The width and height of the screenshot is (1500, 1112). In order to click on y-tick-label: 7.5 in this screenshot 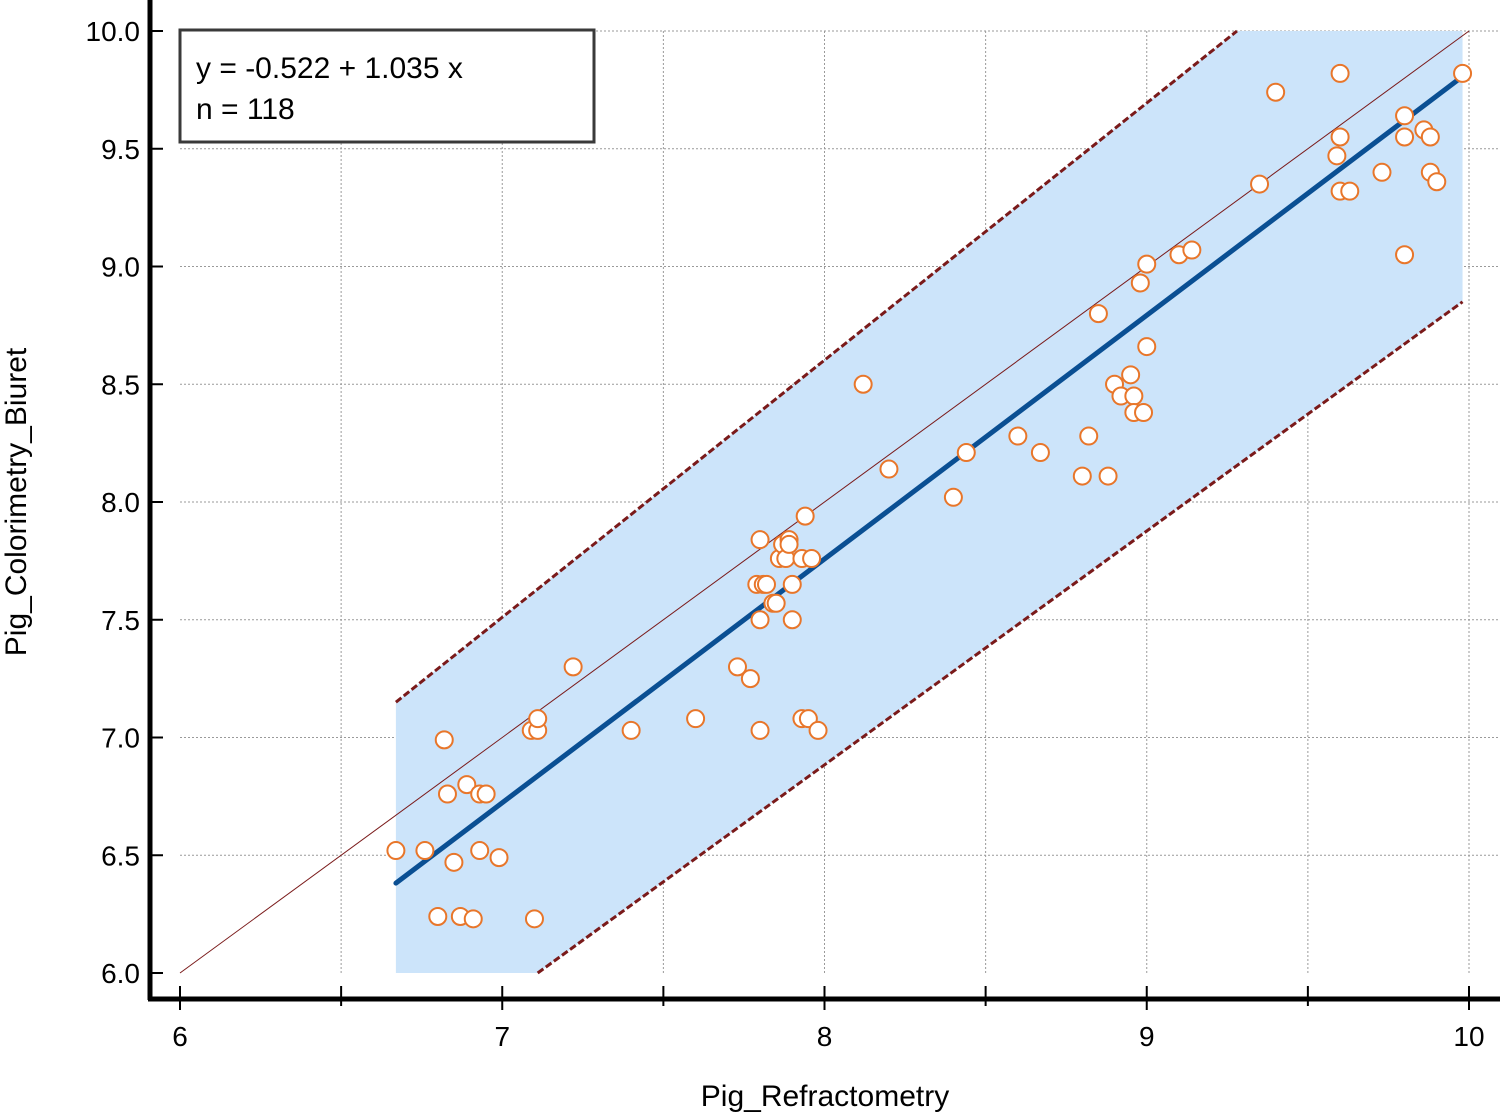, I will do `click(120, 620)`.